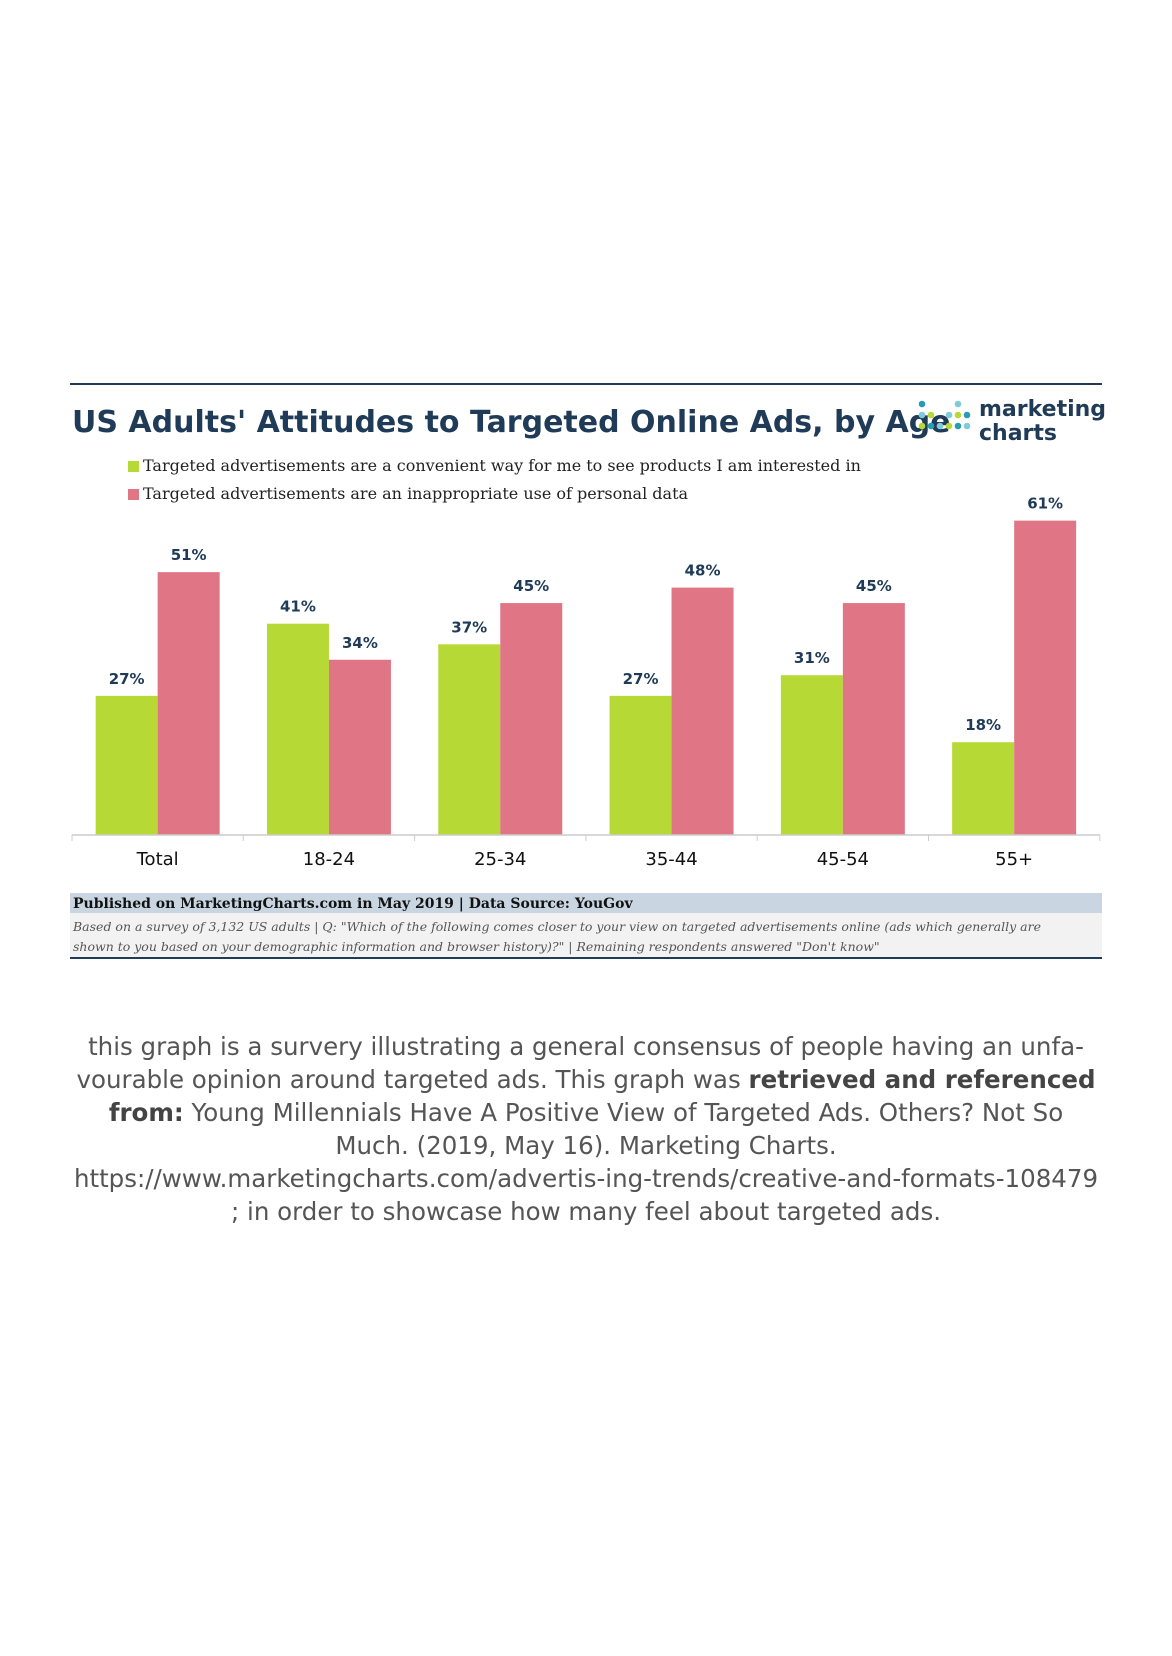 This screenshot has height=1656, width=1172. What do you see at coordinates (127, 679) in the screenshot?
I see `value-label-convenient-total: 27%` at bounding box center [127, 679].